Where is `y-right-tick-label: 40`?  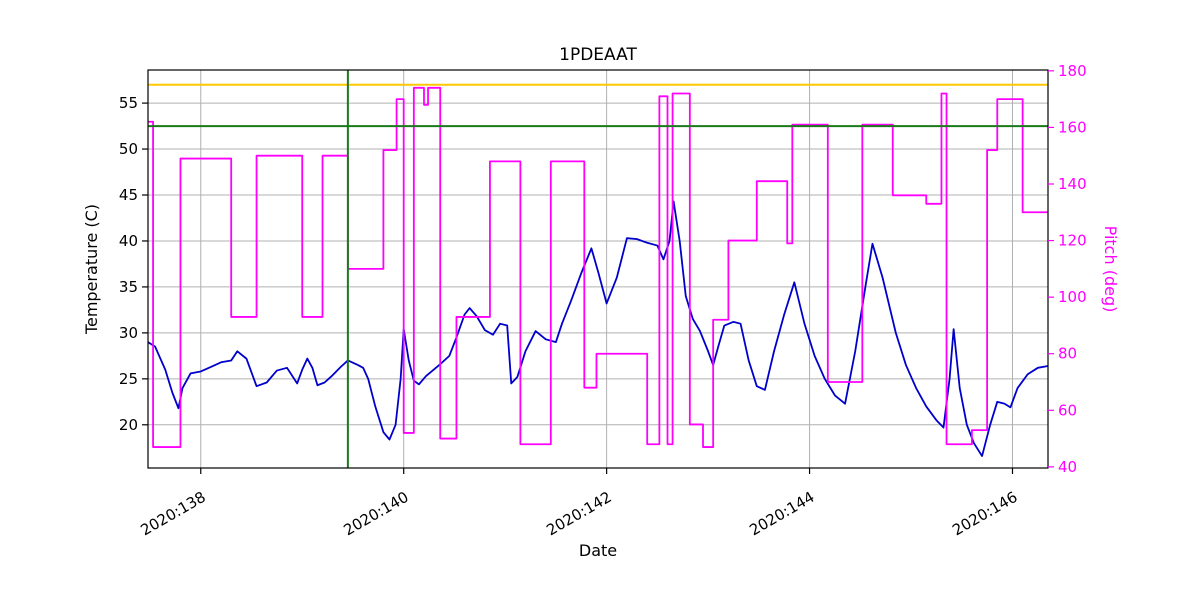
y-right-tick-label: 40 is located at coordinates (1067, 467).